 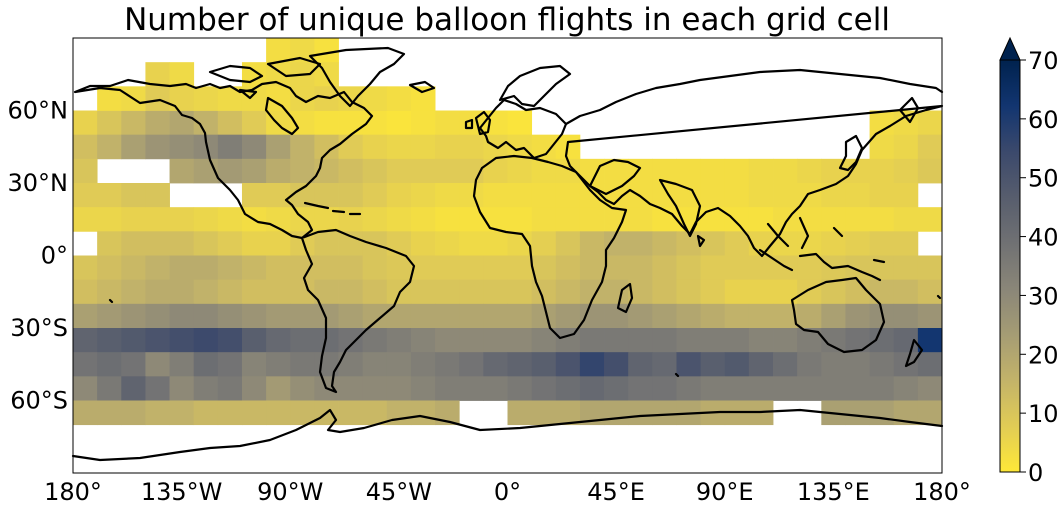 I want to click on coastline-arabia, so click(x=615, y=177).